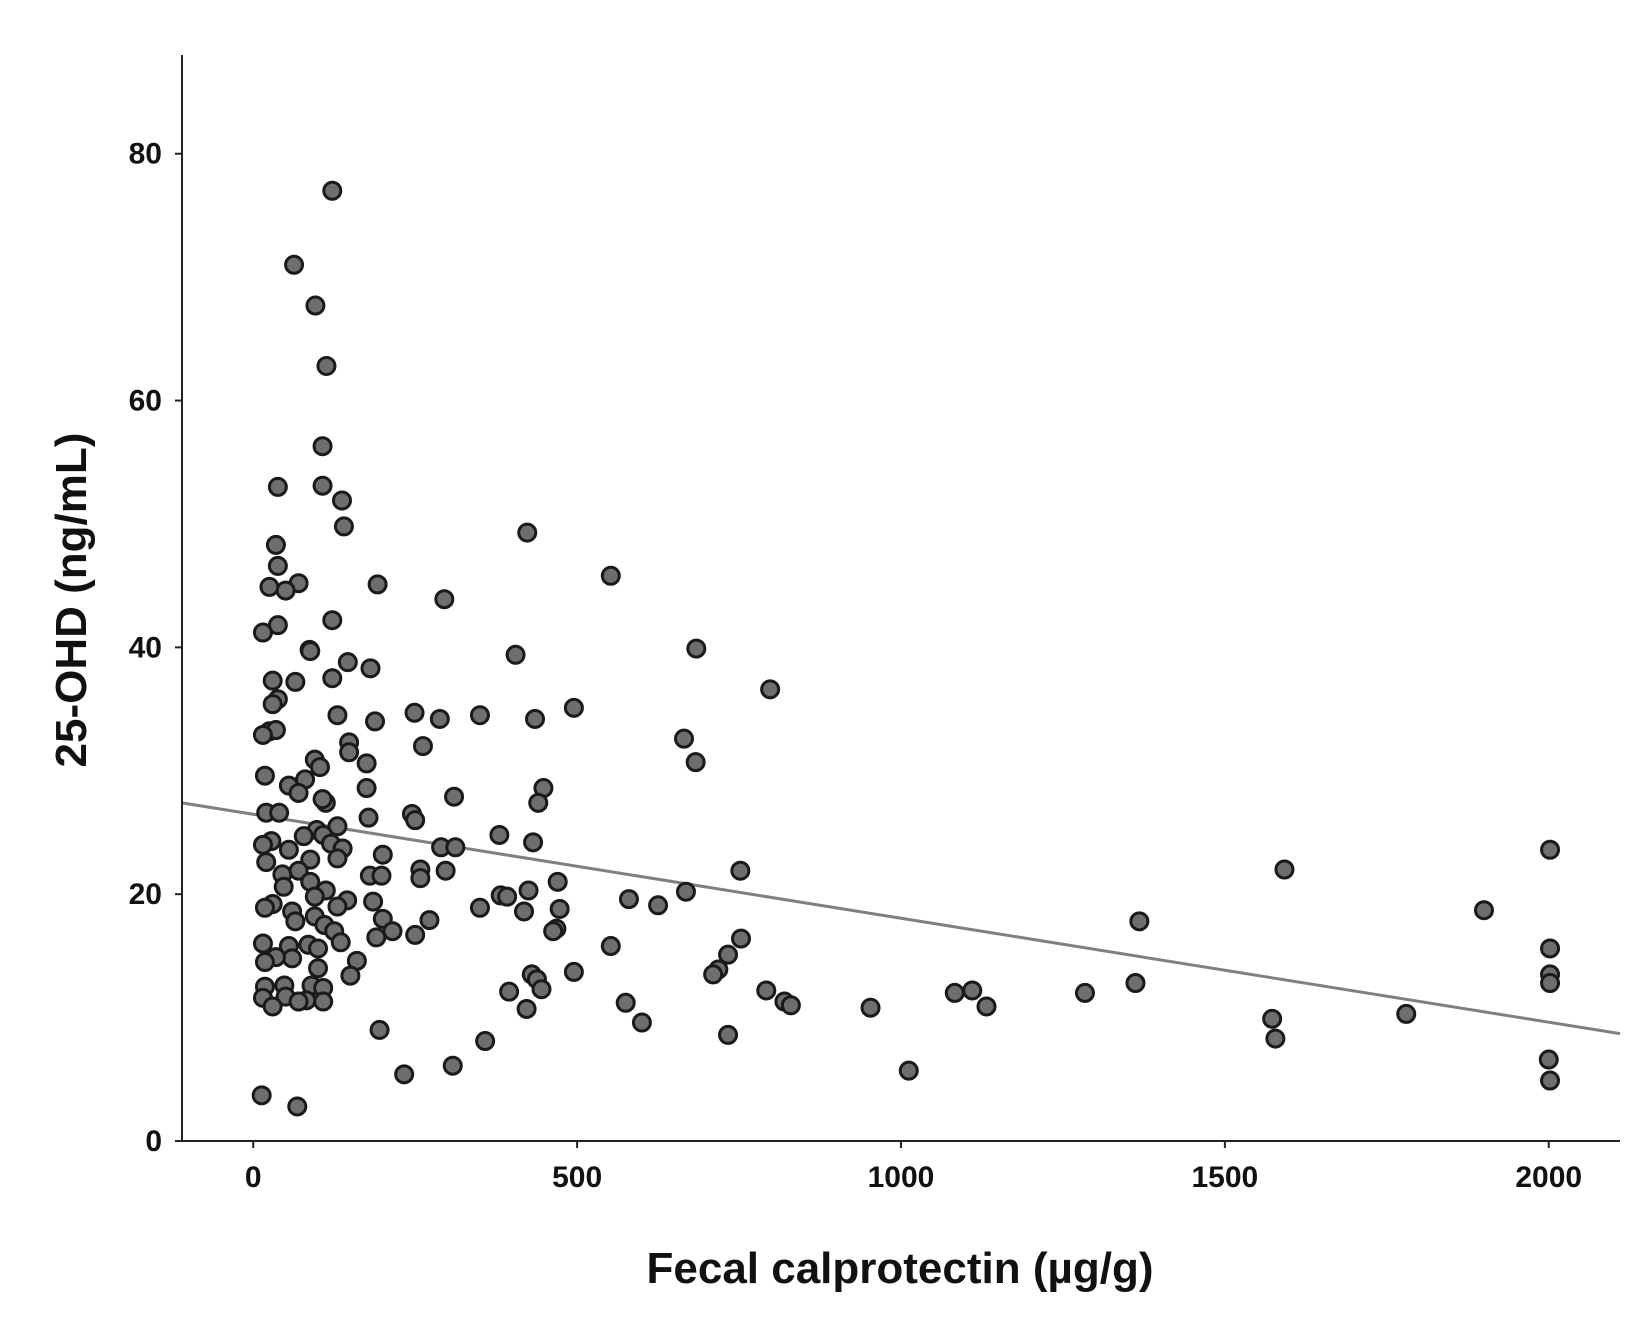  I want to click on x-tick-label: 1000, so click(901, 1177).